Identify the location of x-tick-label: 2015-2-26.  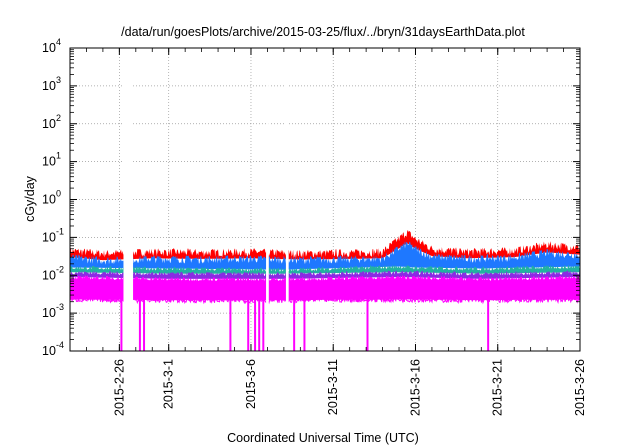
(119, 387).